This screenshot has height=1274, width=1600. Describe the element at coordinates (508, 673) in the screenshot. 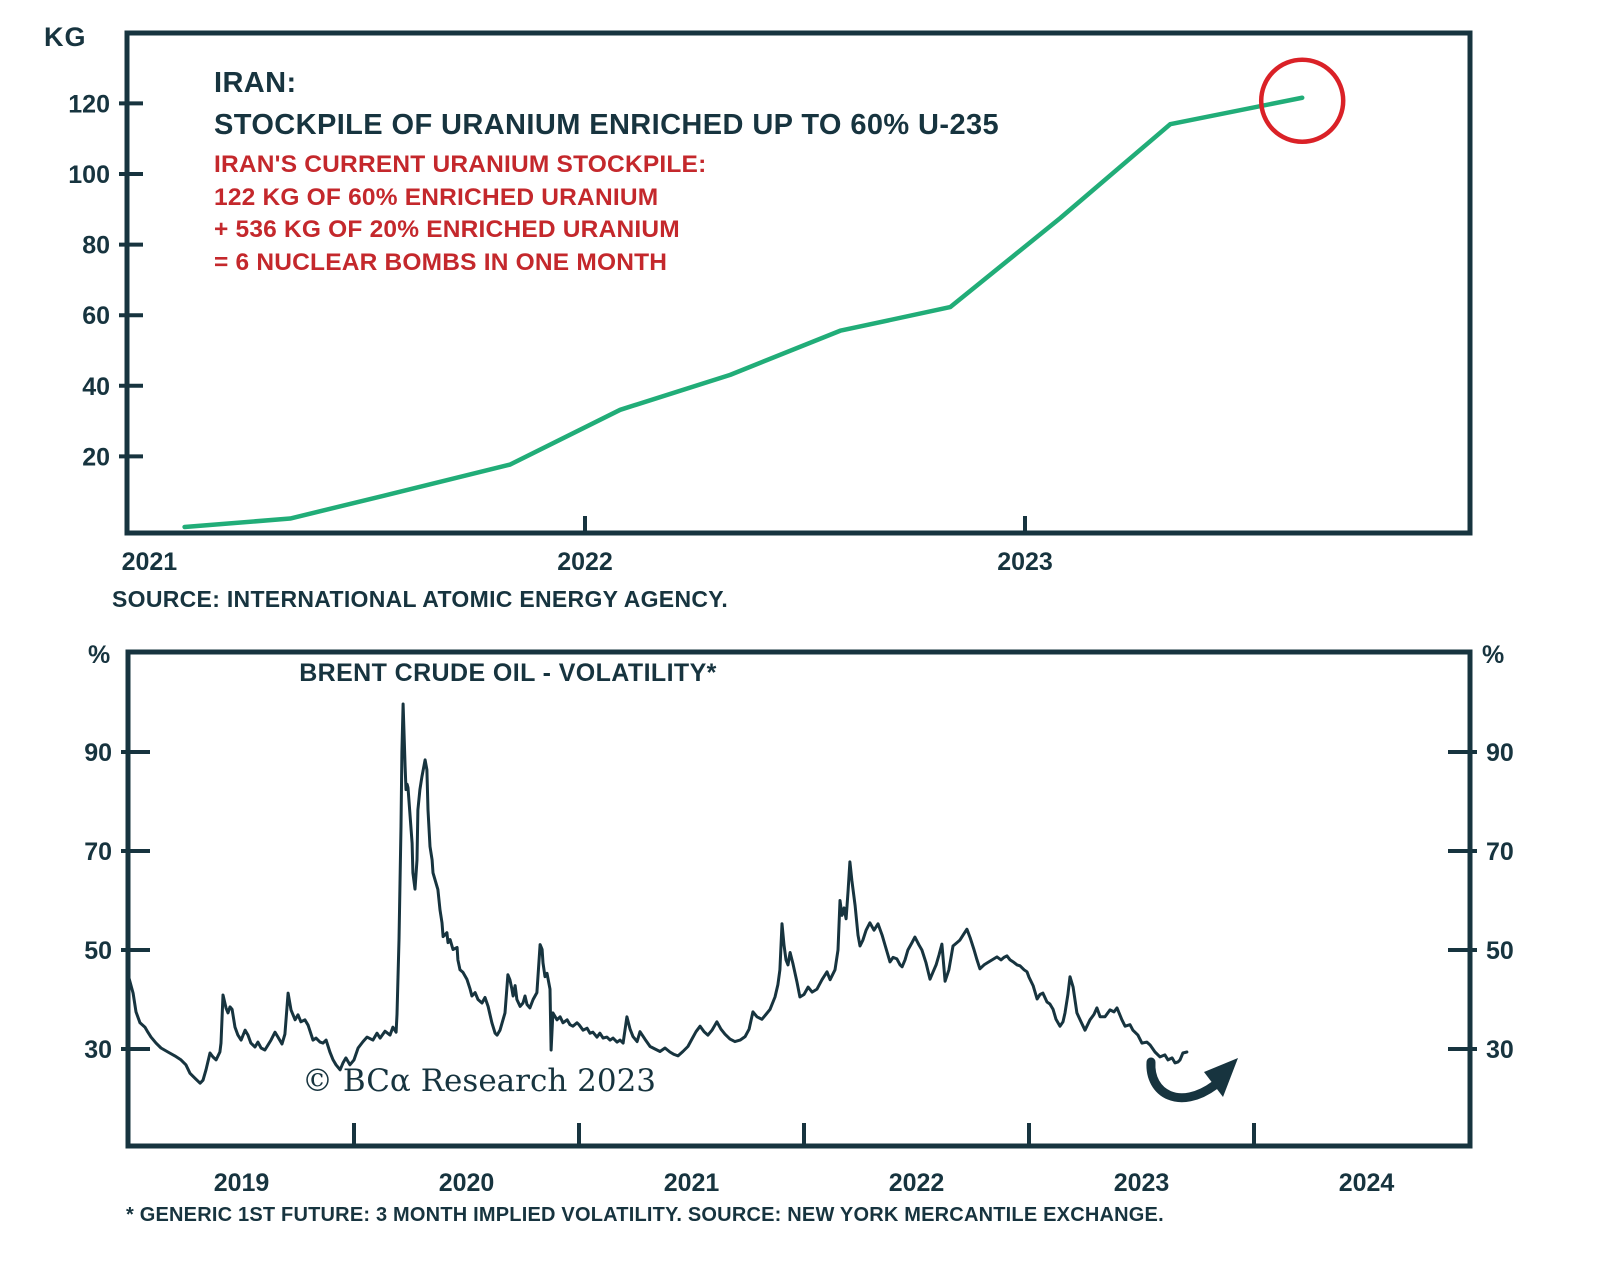

I see `bottom-chart-title: BRENT CRUDE OIL - VOLATILITY*` at that location.